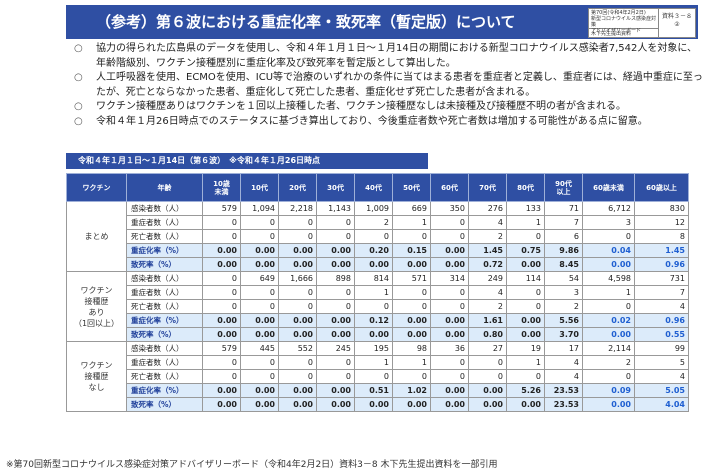 Image resolution: width=722 pixels, height=473 pixels. Describe the element at coordinates (661, 208) in the screenshot. I see `table-cell: 830` at that location.